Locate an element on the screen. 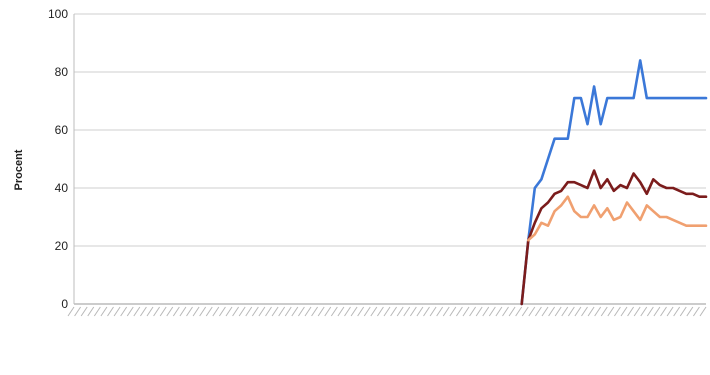 The width and height of the screenshot is (710, 375). y-axis-label: Procent is located at coordinates (19, 169).